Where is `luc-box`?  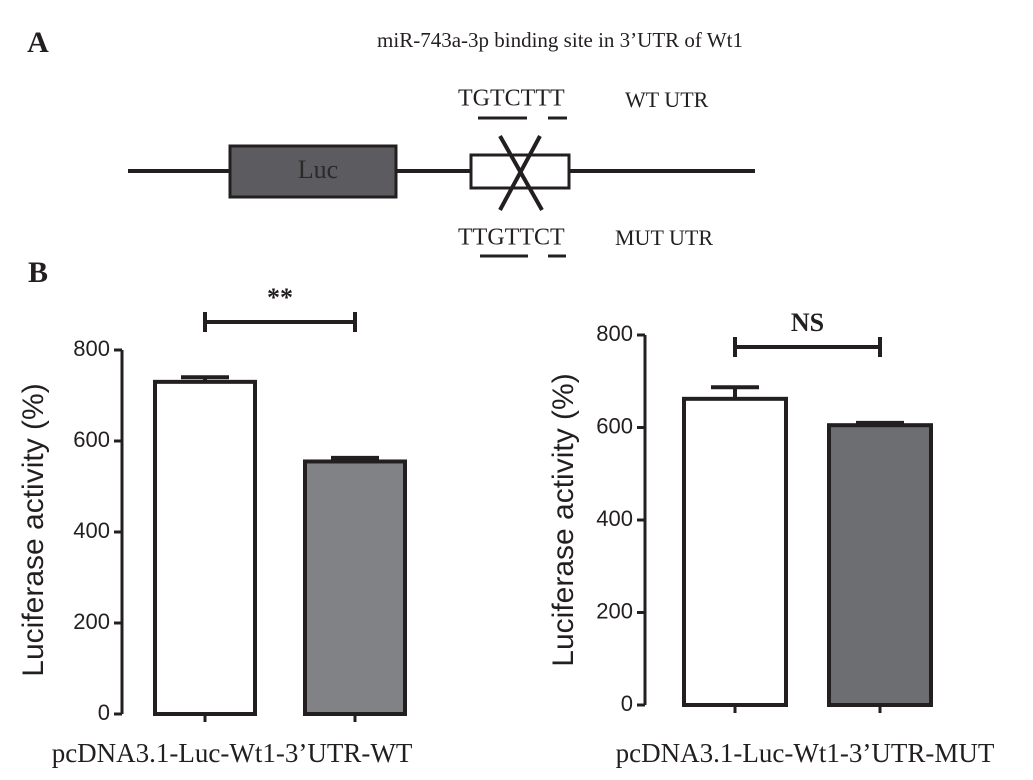 luc-box is located at coordinates (313, 171).